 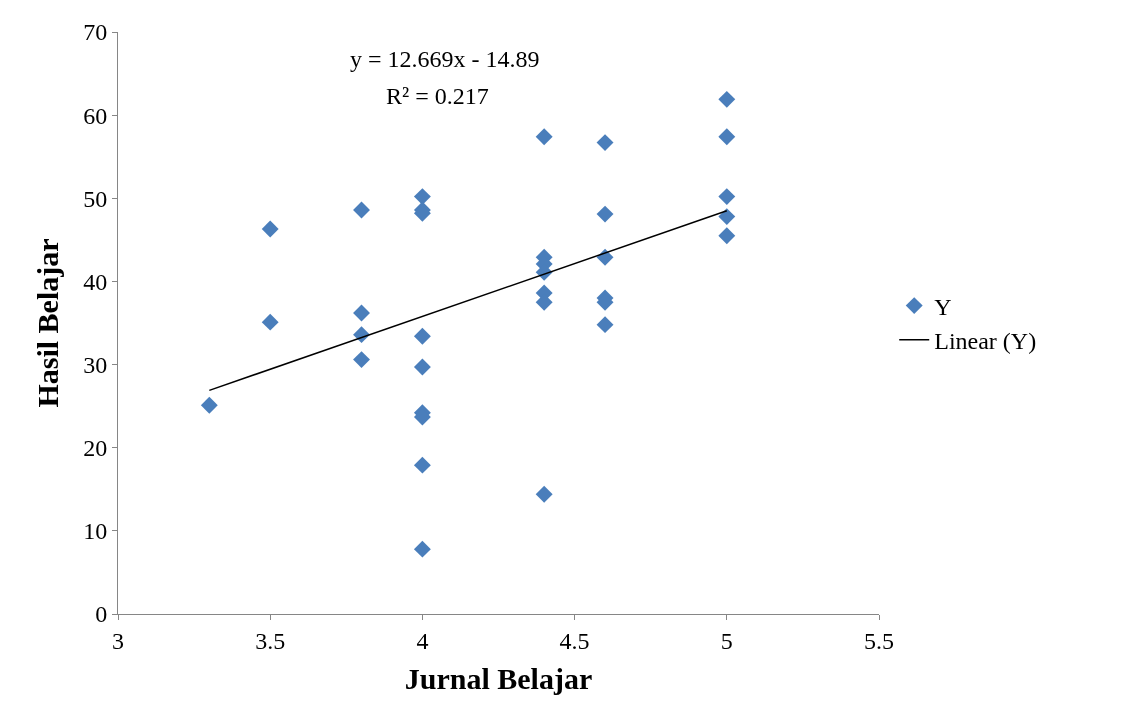 What do you see at coordinates (95, 448) in the screenshot?
I see `y-tick-label: 20` at bounding box center [95, 448].